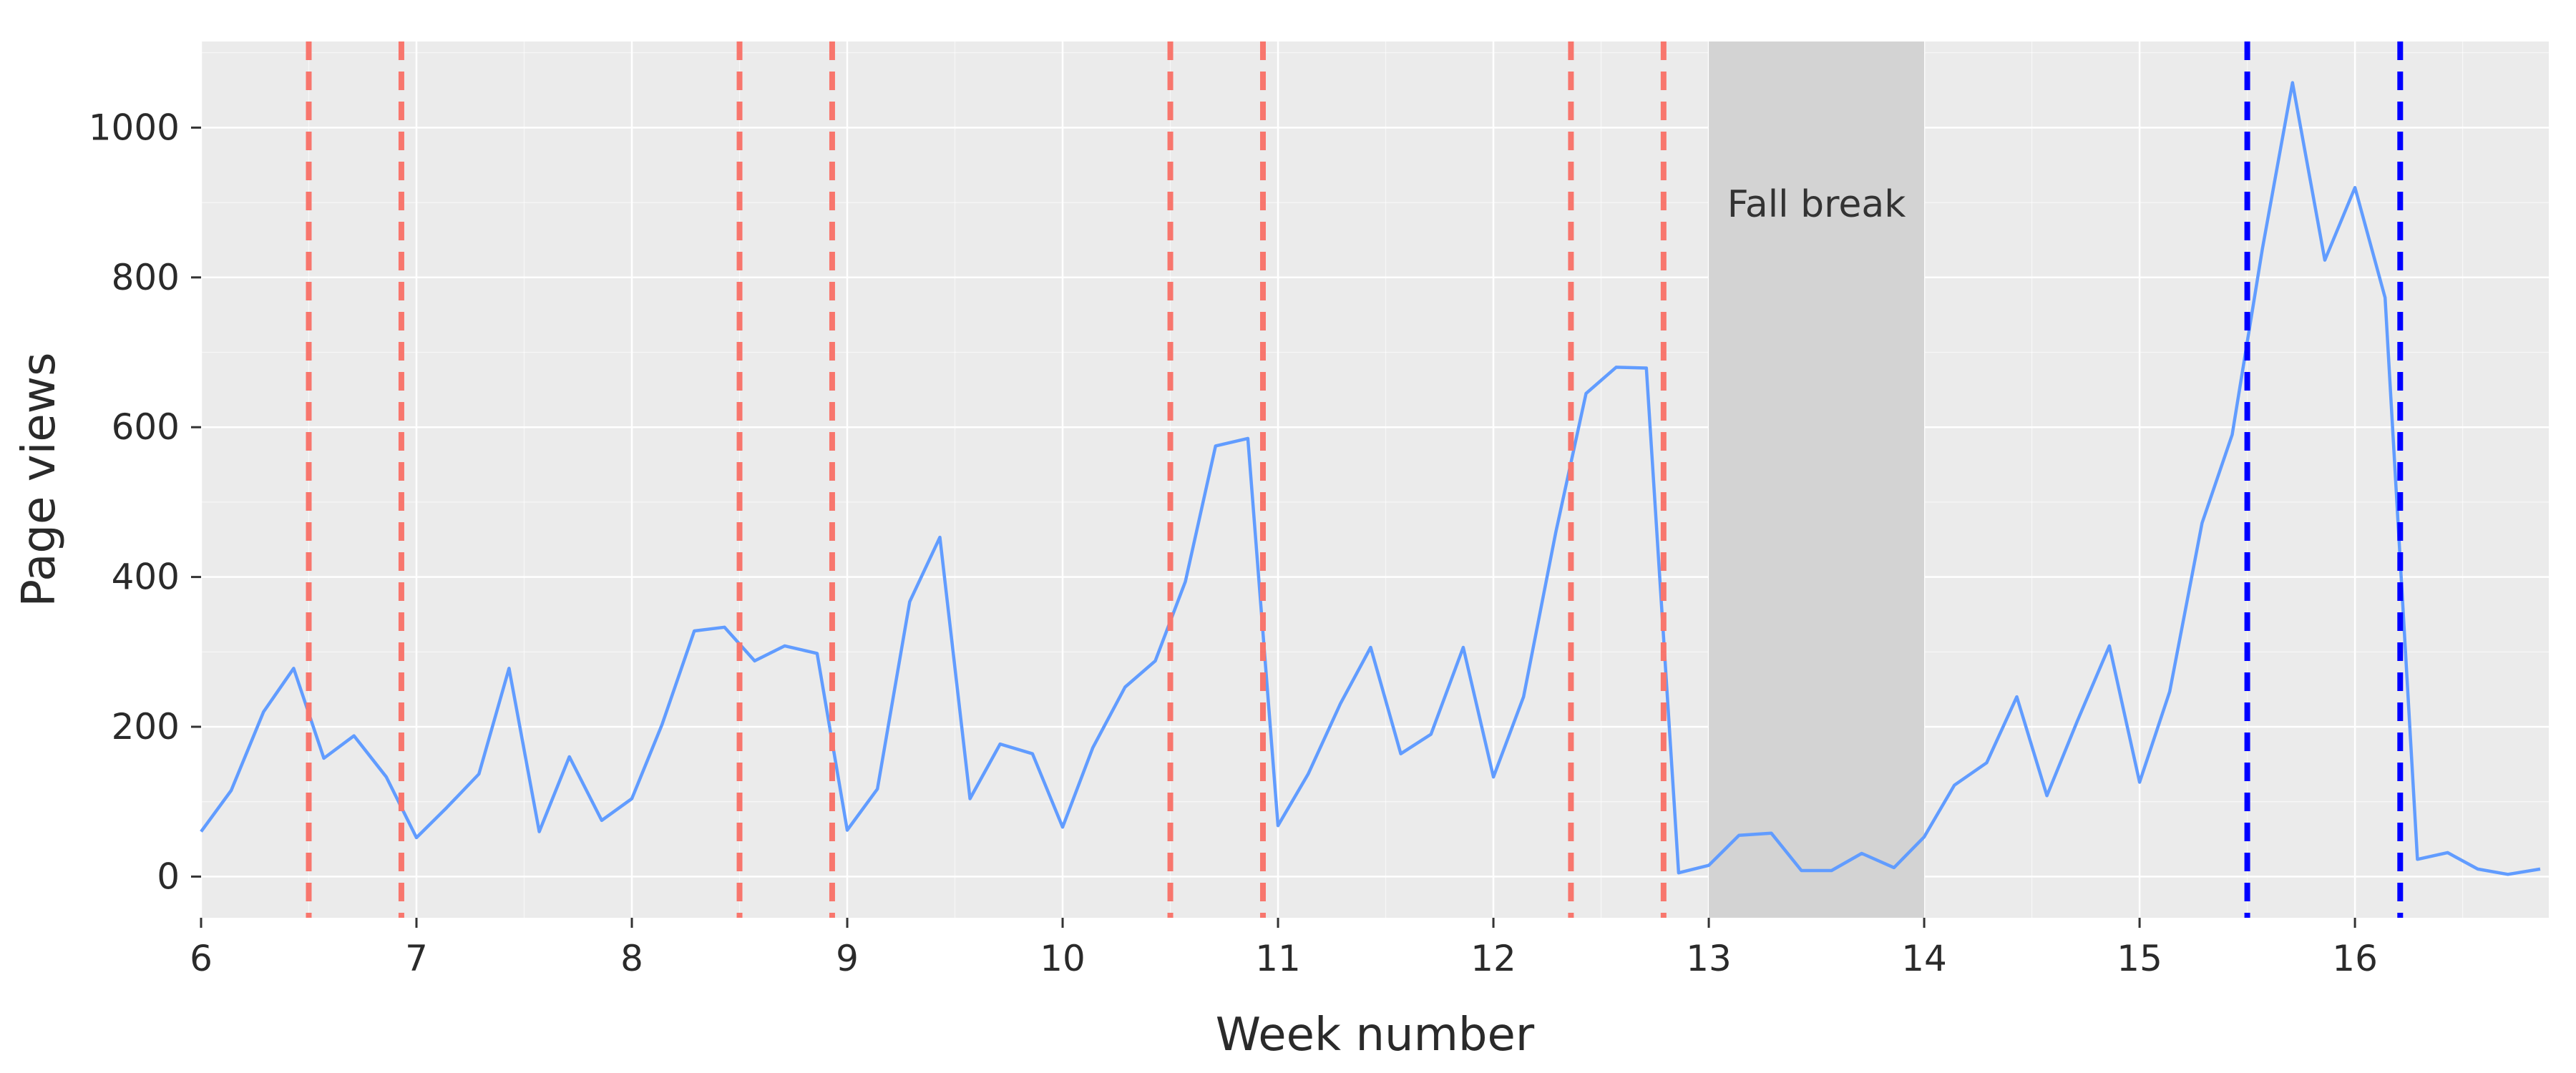 This screenshot has width=2576, height=1073. Describe the element at coordinates (146, 277) in the screenshot. I see `y-tick-label: 800` at that location.